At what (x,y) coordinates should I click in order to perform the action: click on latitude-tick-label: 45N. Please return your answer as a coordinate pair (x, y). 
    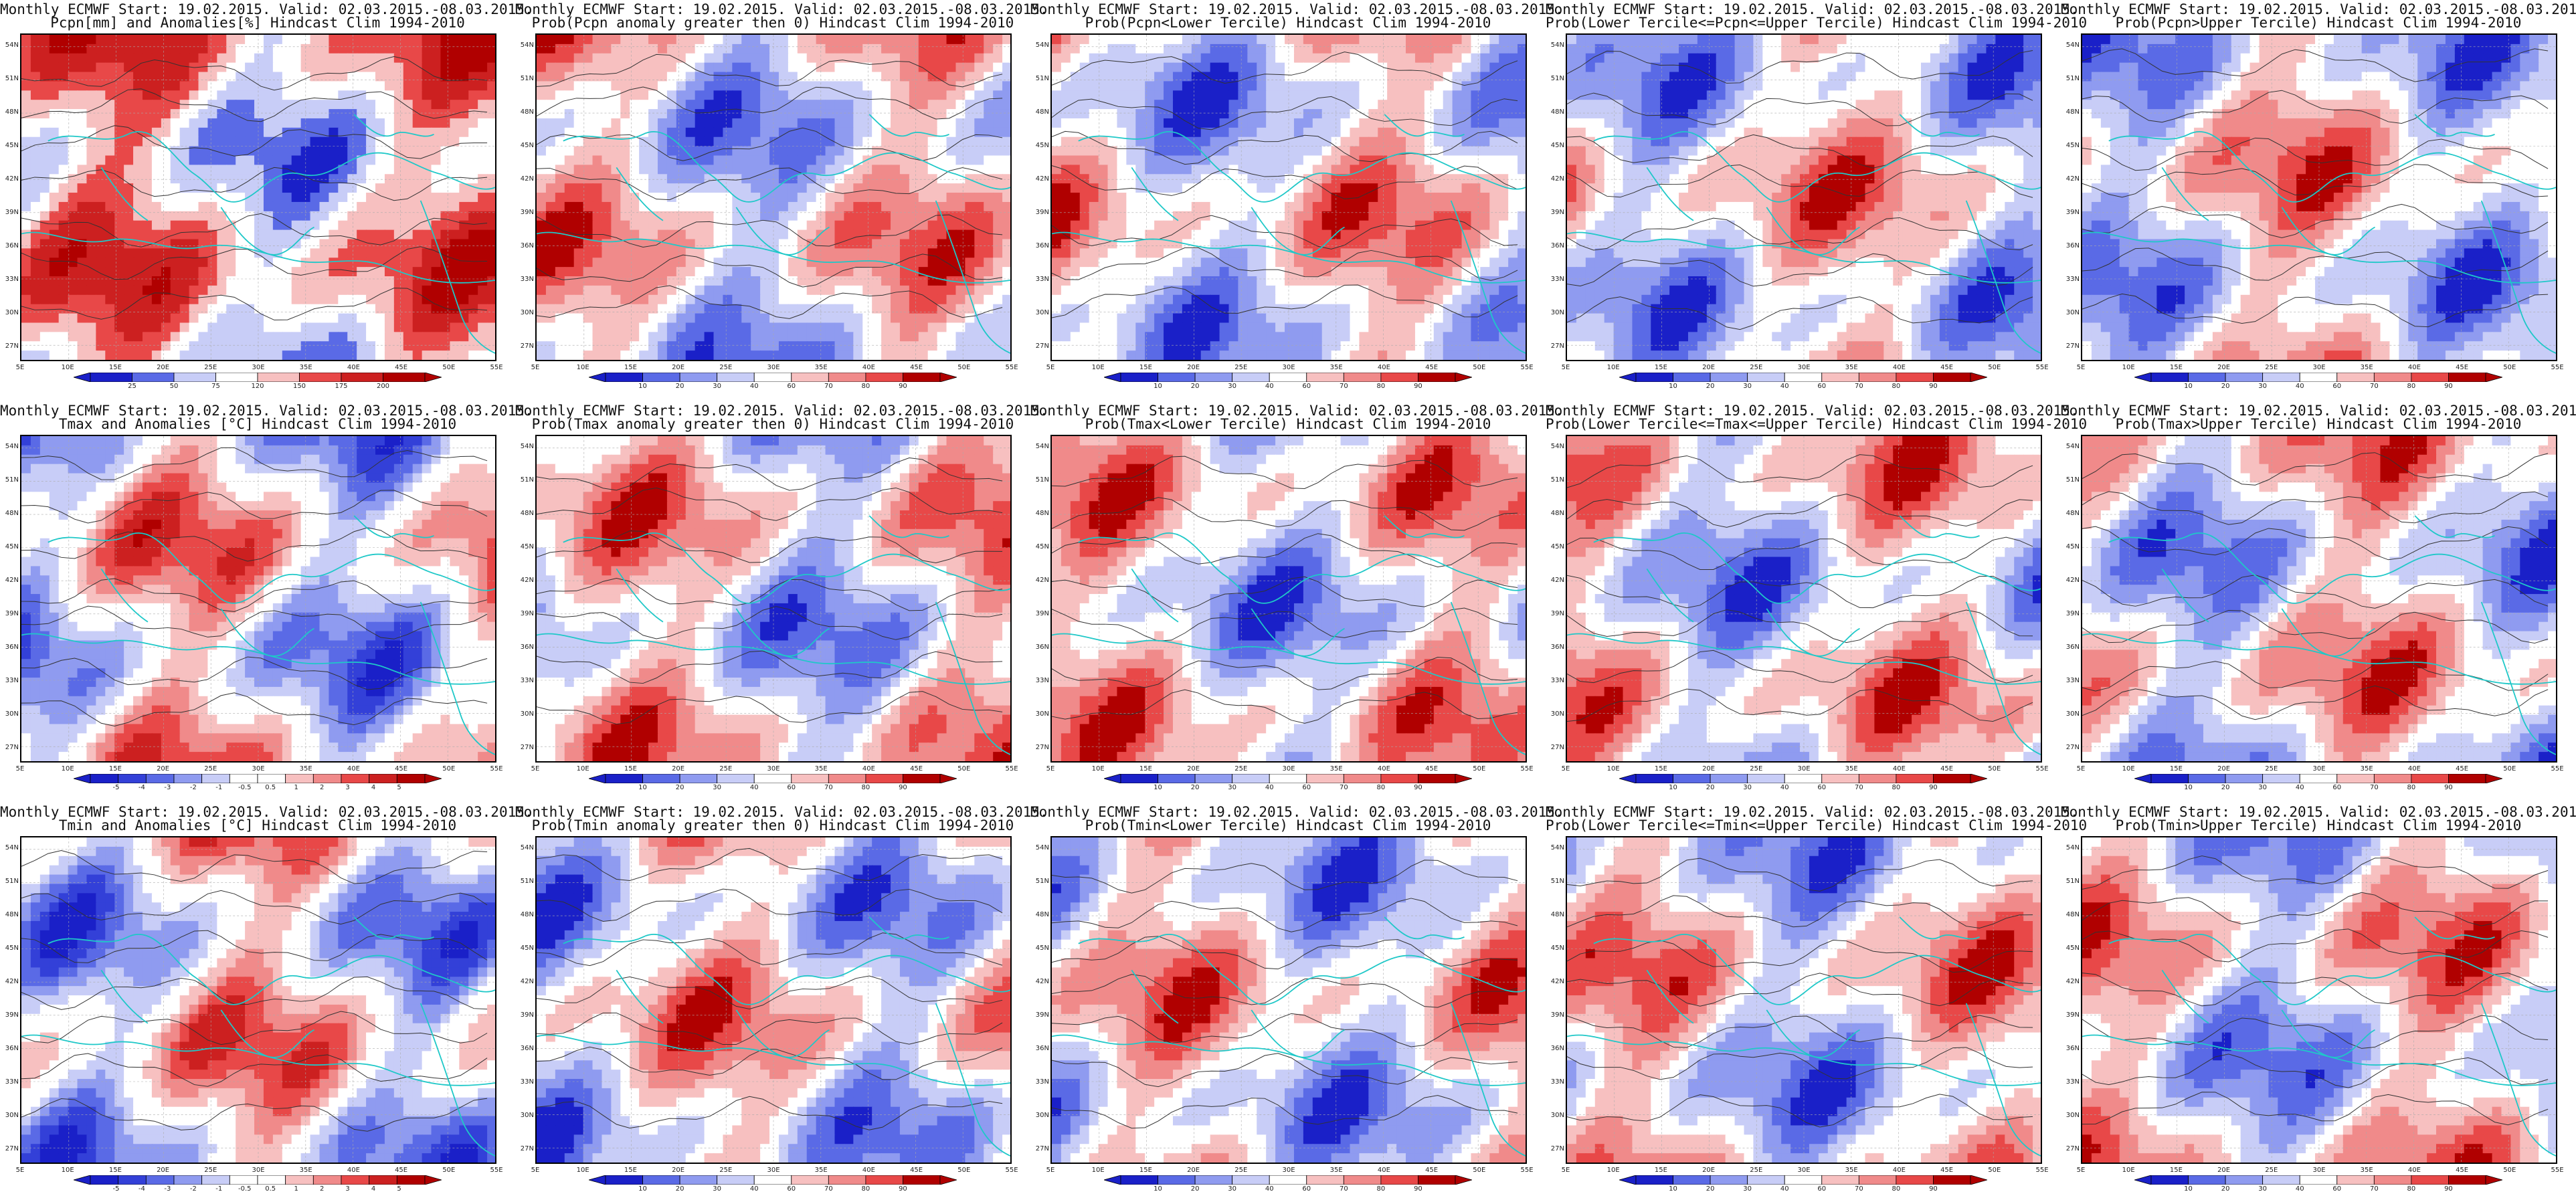
    Looking at the image, I should click on (11, 145).